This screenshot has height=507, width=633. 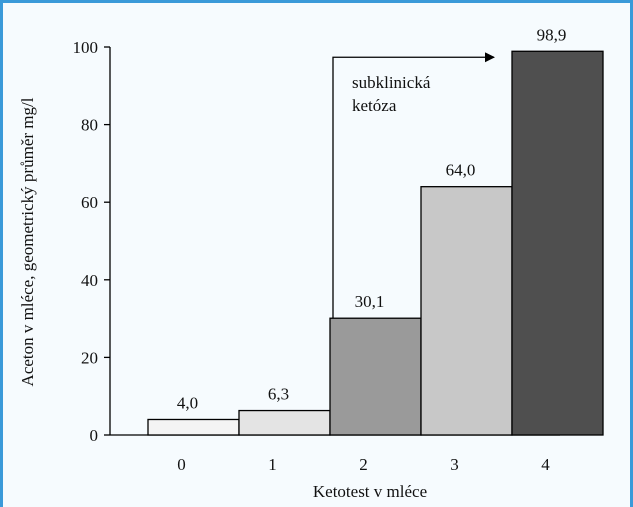 I want to click on x-tick-labels: 0 1 2 3 4, so click(x=363, y=464).